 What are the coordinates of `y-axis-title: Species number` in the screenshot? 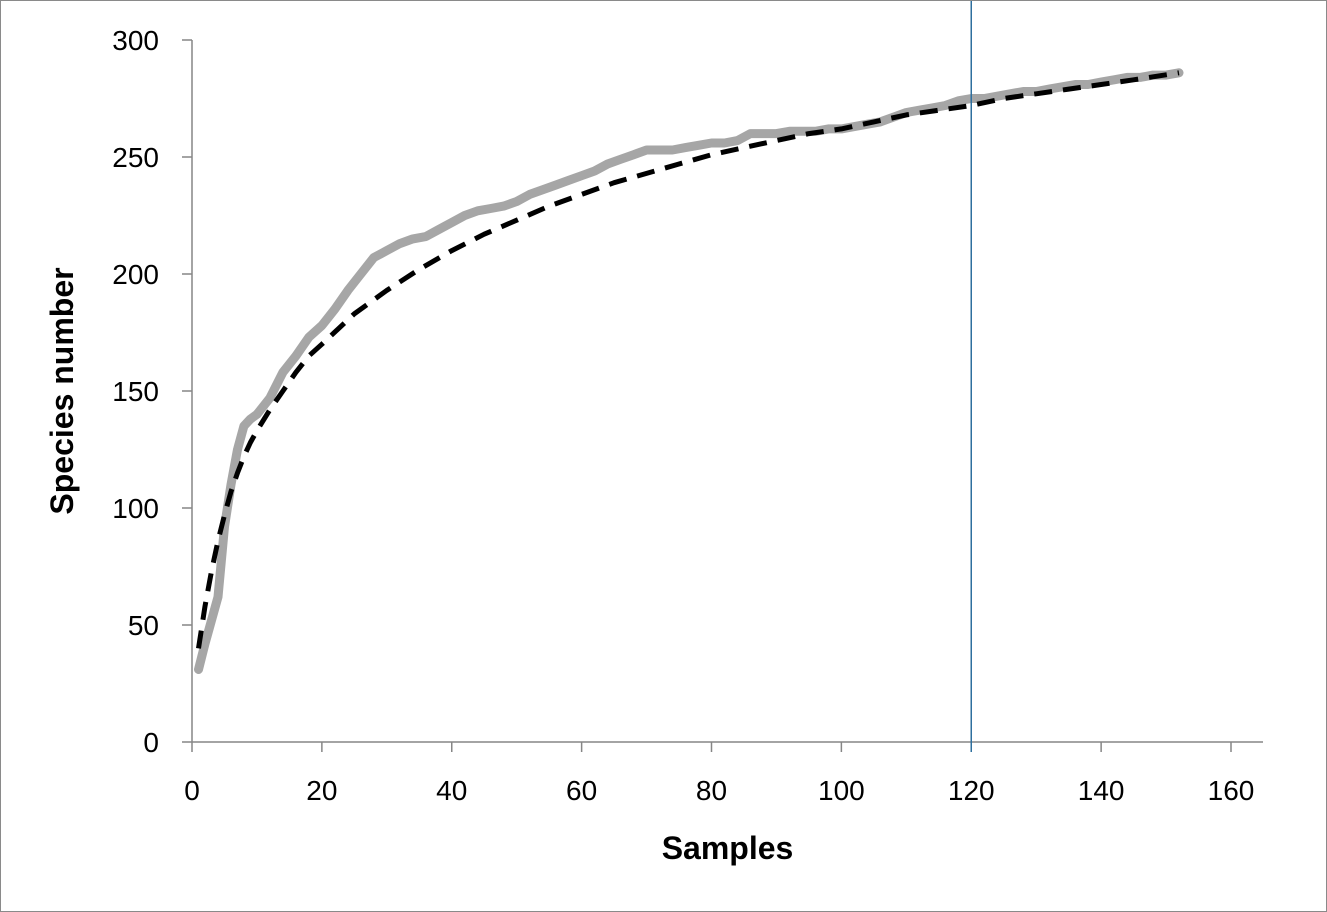 It's located at (62, 390).